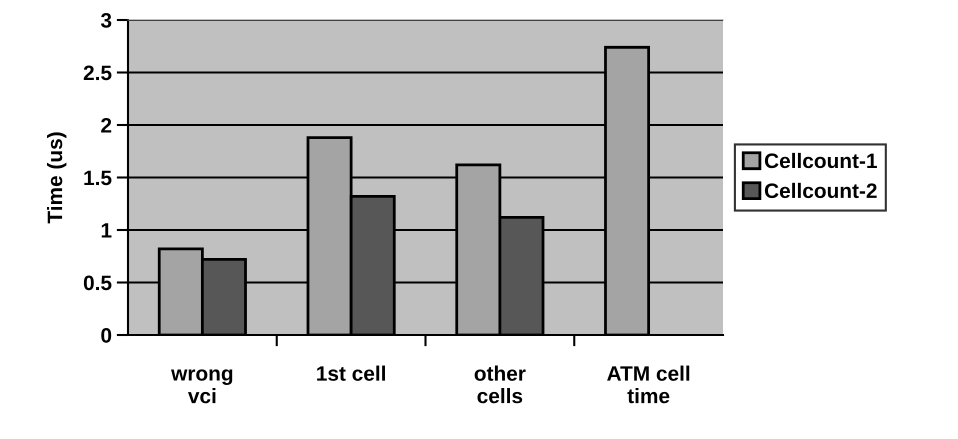  What do you see at coordinates (106, 125) in the screenshot?
I see `y-tick-label: 2` at bounding box center [106, 125].